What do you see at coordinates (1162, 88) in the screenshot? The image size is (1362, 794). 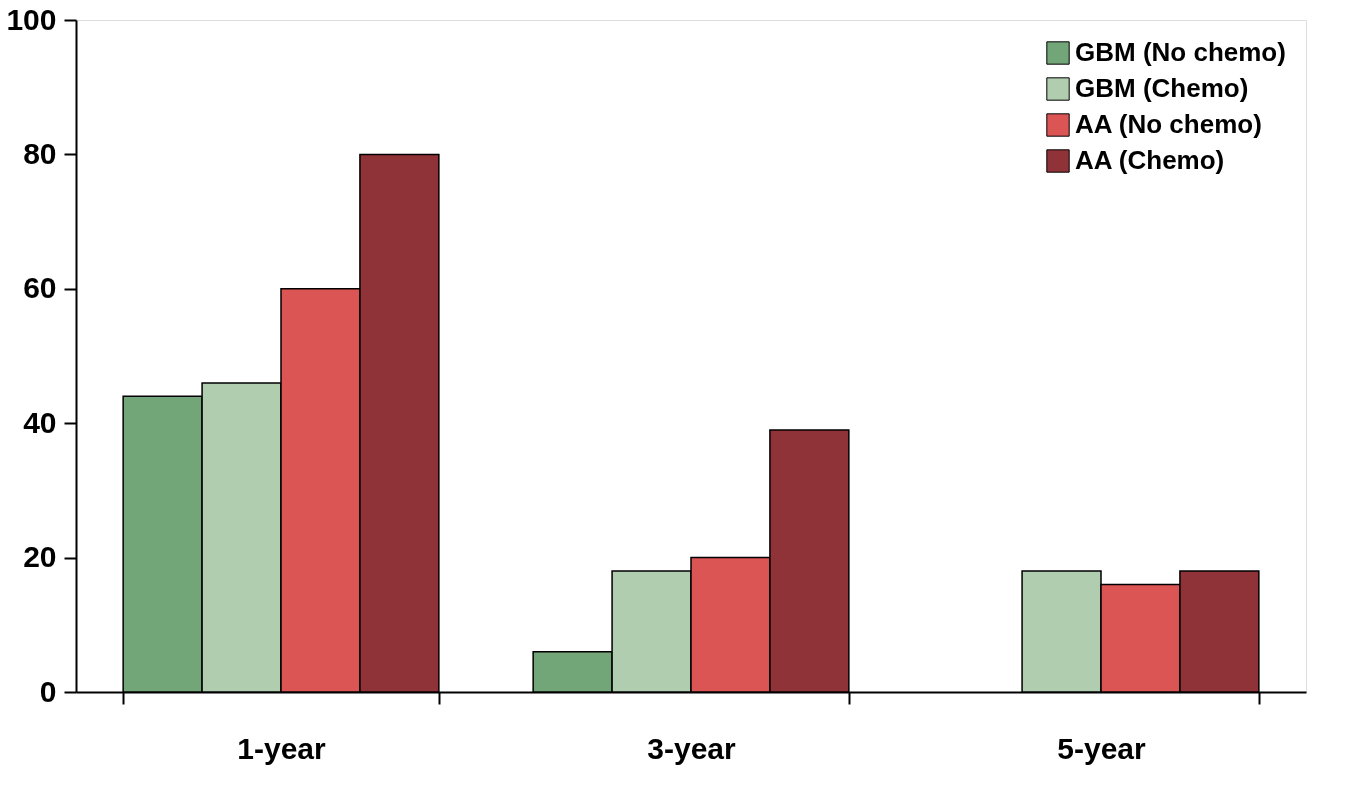 I see `legend-label: GBM (Chemo)` at bounding box center [1162, 88].